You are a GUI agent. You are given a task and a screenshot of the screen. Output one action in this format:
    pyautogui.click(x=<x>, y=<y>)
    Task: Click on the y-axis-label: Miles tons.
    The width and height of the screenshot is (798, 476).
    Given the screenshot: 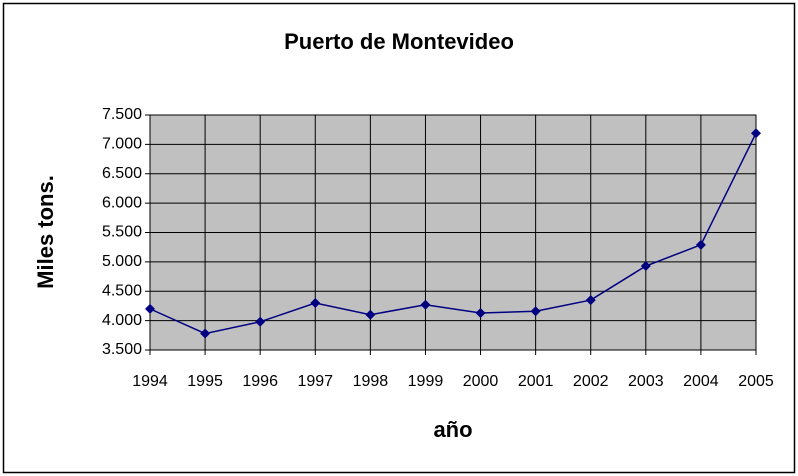 What is the action you would take?
    pyautogui.click(x=45, y=232)
    